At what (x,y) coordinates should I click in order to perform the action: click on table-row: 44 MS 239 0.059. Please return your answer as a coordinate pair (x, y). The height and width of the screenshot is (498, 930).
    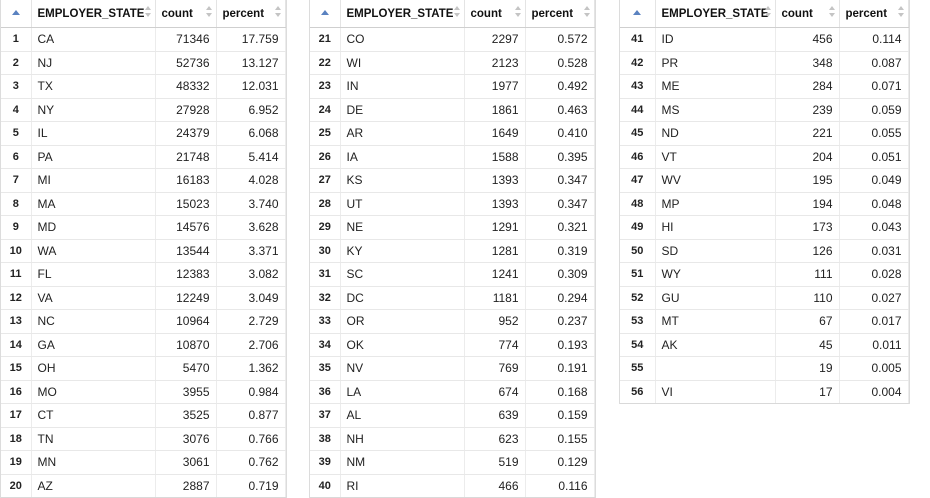
    Looking at the image, I should click on (764, 110).